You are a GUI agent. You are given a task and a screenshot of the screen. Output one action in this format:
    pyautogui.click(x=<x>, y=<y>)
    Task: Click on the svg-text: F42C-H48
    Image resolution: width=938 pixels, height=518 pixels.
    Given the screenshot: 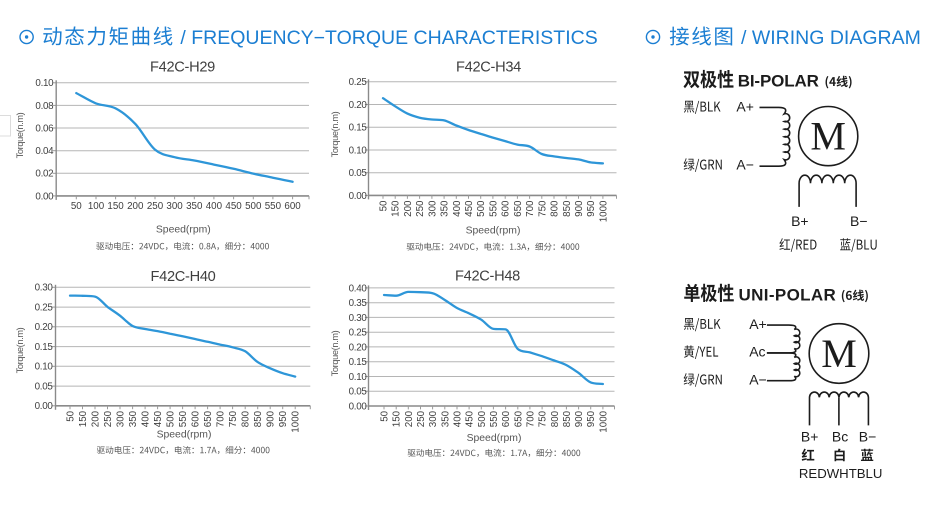 What is the action you would take?
    pyautogui.click(x=487, y=277)
    